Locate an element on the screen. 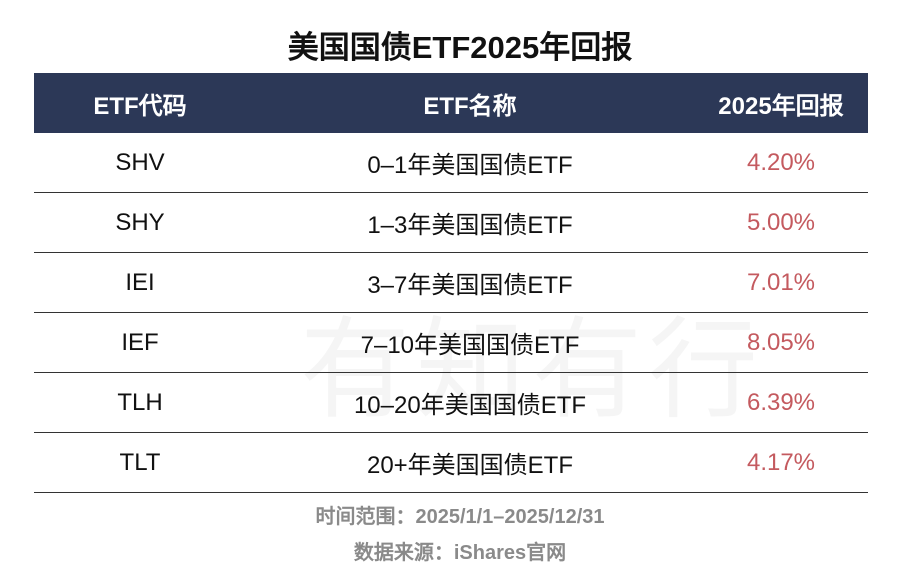 The height and width of the screenshot is (580, 920). table-row: SHY 1–3年美国国债ETF 5.00% is located at coordinates (451, 223).